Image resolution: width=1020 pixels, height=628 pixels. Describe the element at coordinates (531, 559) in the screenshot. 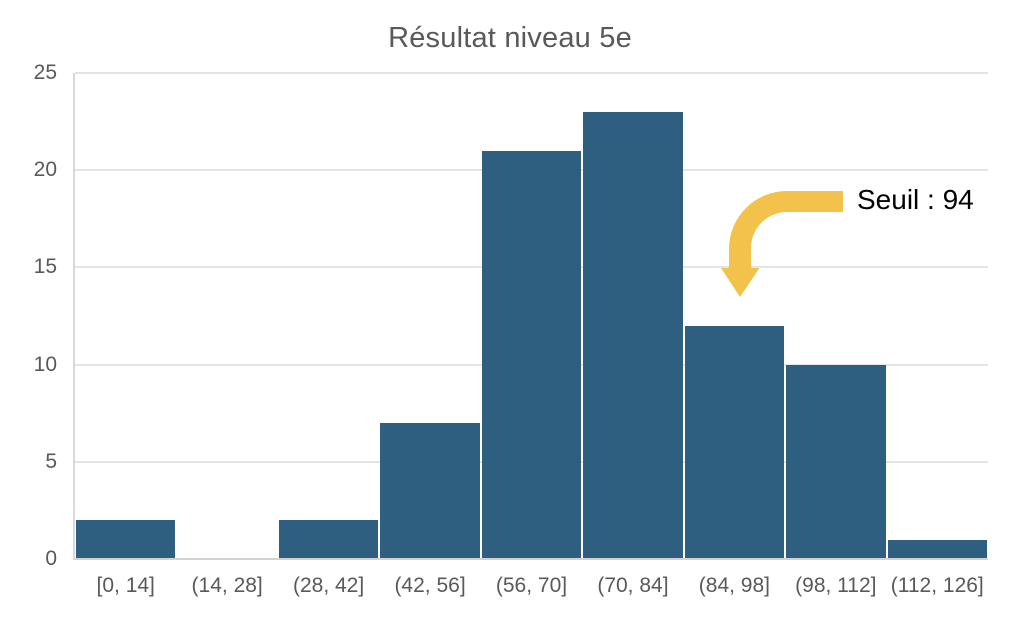

I see `x-axis-line` at that location.